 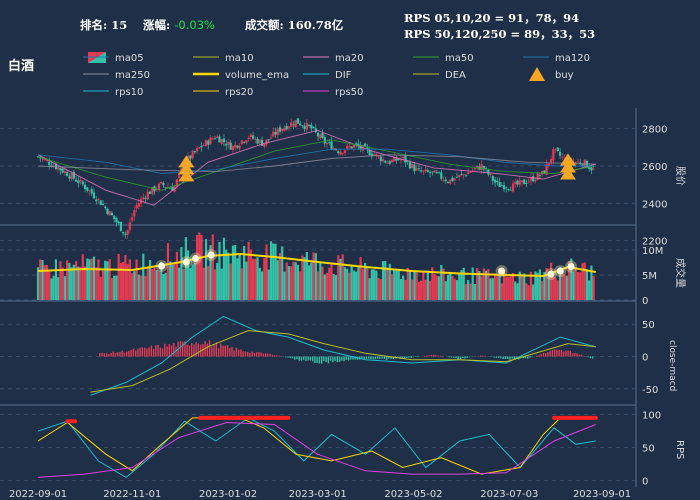 What do you see at coordinates (680, 176) in the screenshot?
I see `price-axis-label: 股价` at bounding box center [680, 176].